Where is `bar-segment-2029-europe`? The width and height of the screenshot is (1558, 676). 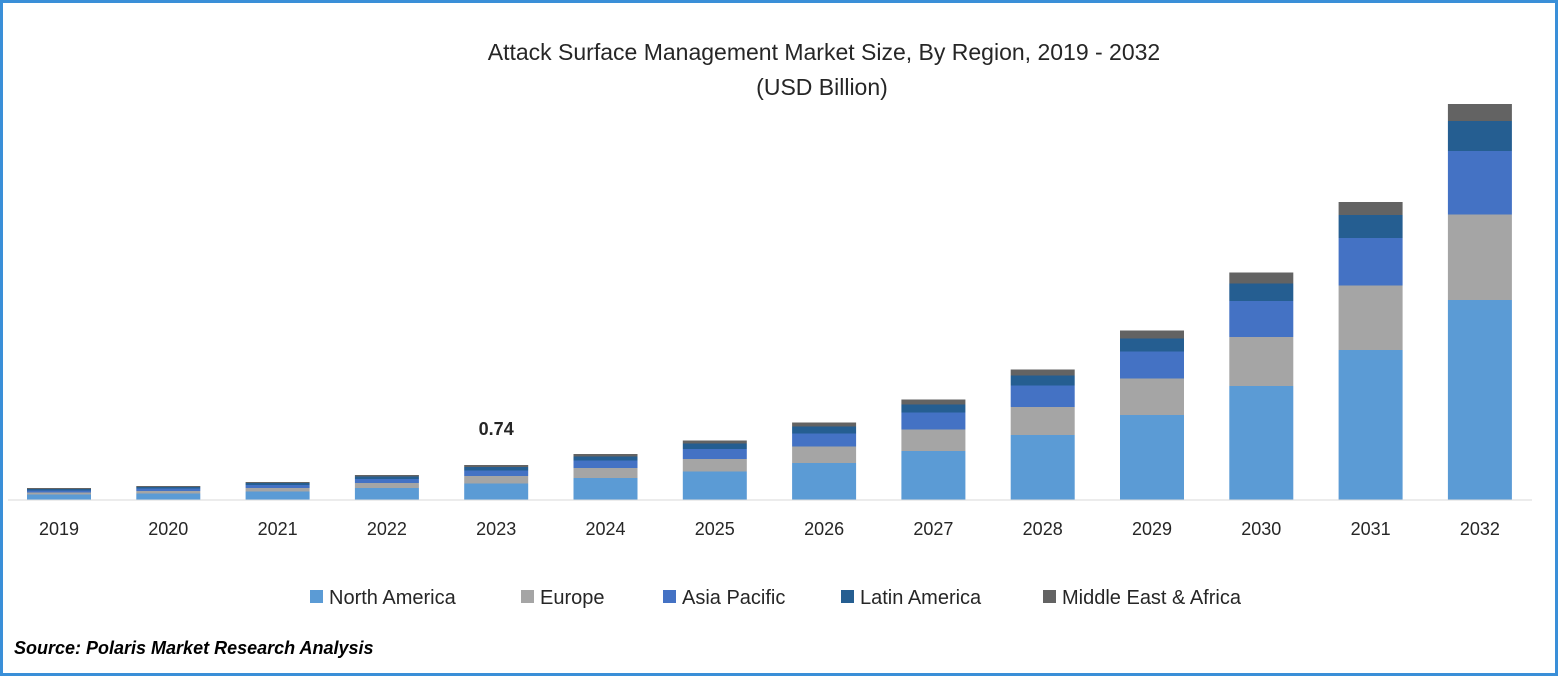
bar-segment-2029-europe is located at coordinates (1152, 396).